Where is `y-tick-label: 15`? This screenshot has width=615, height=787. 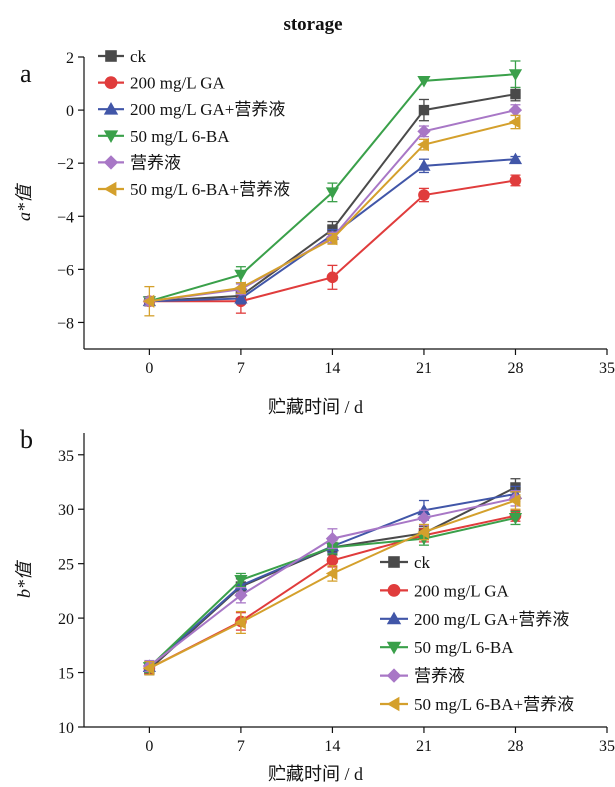 y-tick-label: 15 is located at coordinates (66, 674).